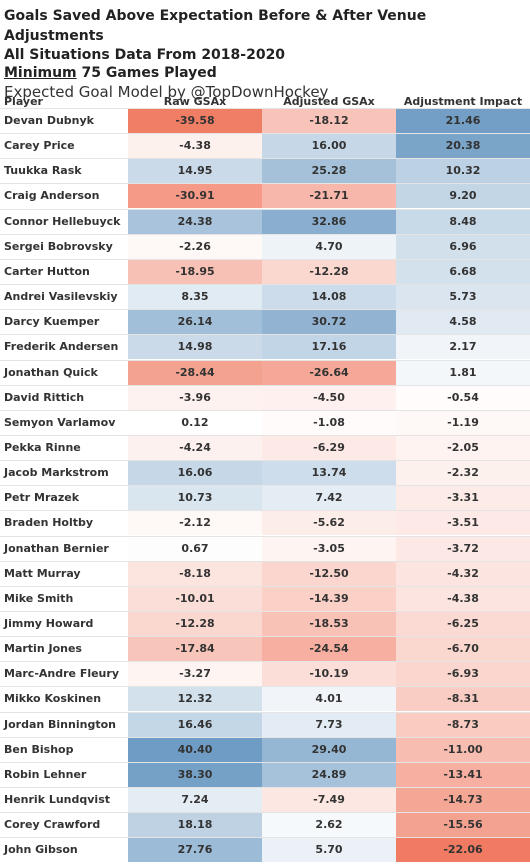  Describe the element at coordinates (329, 473) in the screenshot. I see `adjusted-gsax-cell: 13.74` at that location.